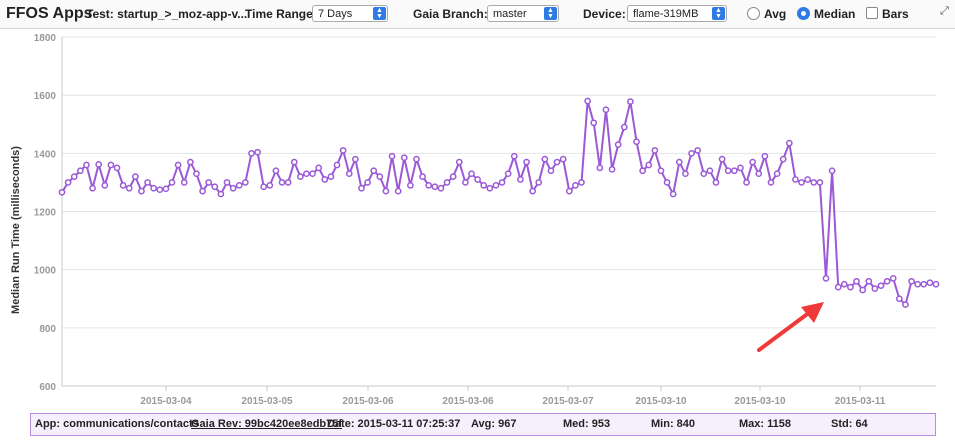 The width and height of the screenshot is (955, 447). I want to click on status-rev-link: Gaia Rev: 99bc420ee8edb75f, so click(267, 424).